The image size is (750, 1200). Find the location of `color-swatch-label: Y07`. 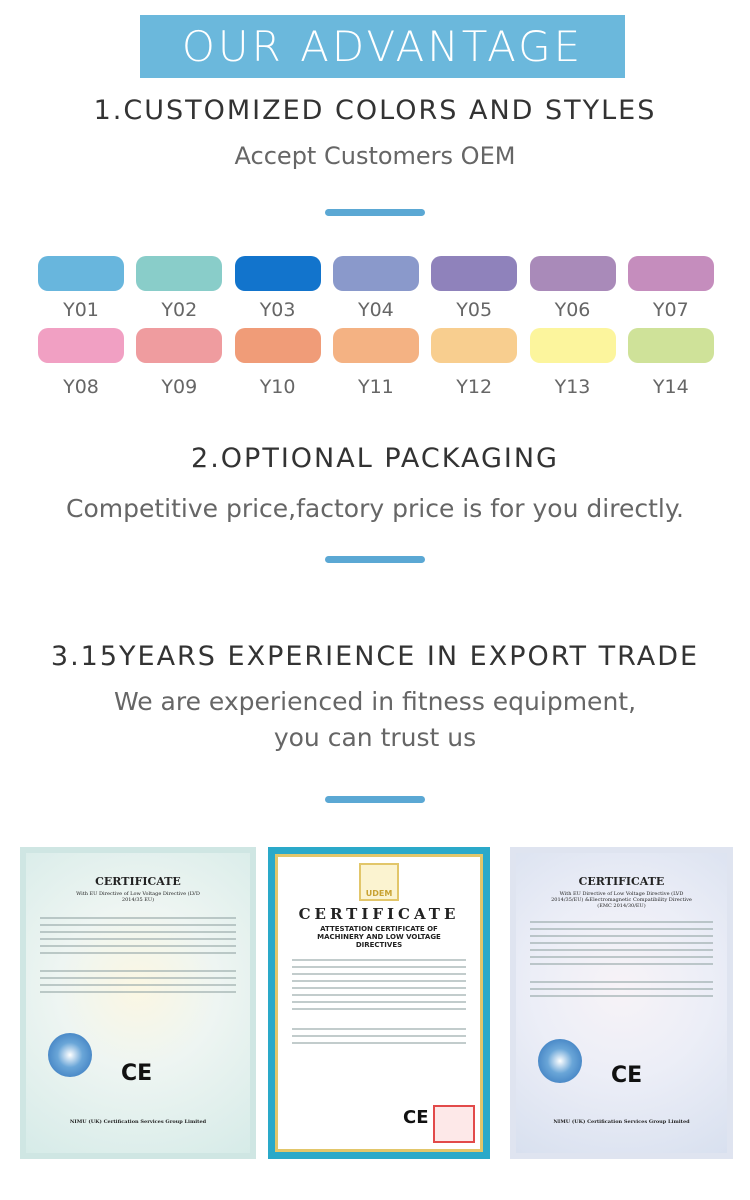

color-swatch-label: Y07 is located at coordinates (670, 310).